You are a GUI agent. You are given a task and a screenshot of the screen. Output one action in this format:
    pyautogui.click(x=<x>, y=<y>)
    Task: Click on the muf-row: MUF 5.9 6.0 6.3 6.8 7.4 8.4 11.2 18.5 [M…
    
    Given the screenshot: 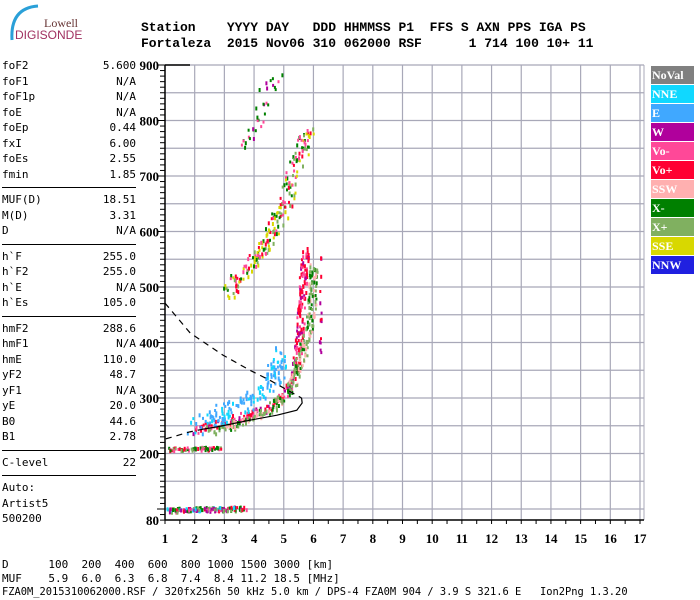 What is the action you would take?
    pyautogui.click(x=171, y=578)
    